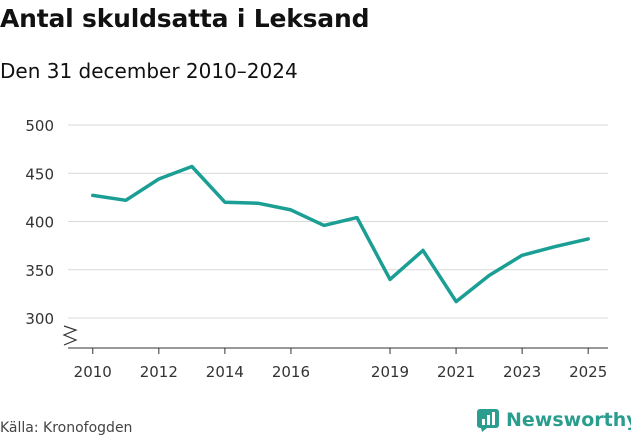 This screenshot has width=631, height=439. What do you see at coordinates (92, 195) in the screenshot?
I see `data-point-2010` at bounding box center [92, 195].